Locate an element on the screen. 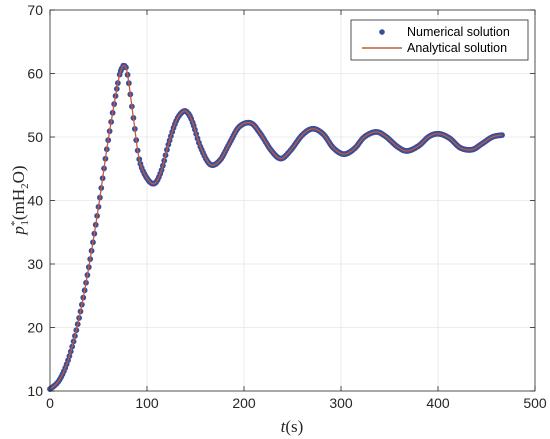  y-axis-label: p*1(mH2O) is located at coordinates (20, 200).